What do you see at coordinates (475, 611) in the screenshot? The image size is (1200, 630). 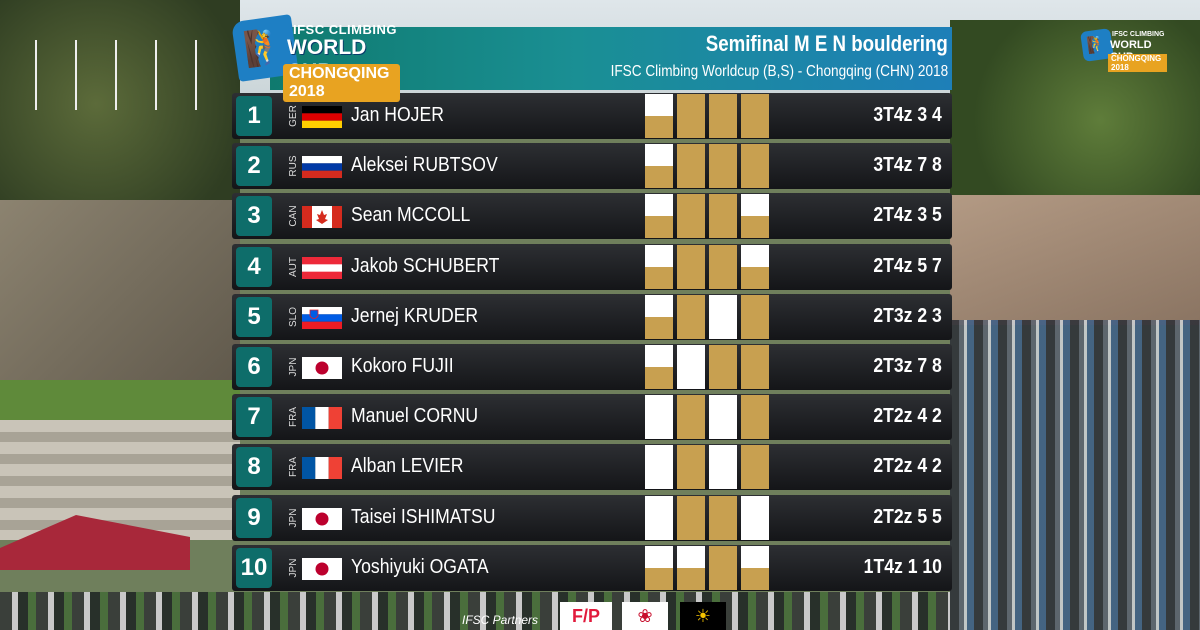 I see `crowd-bottom` at bounding box center [475, 611].